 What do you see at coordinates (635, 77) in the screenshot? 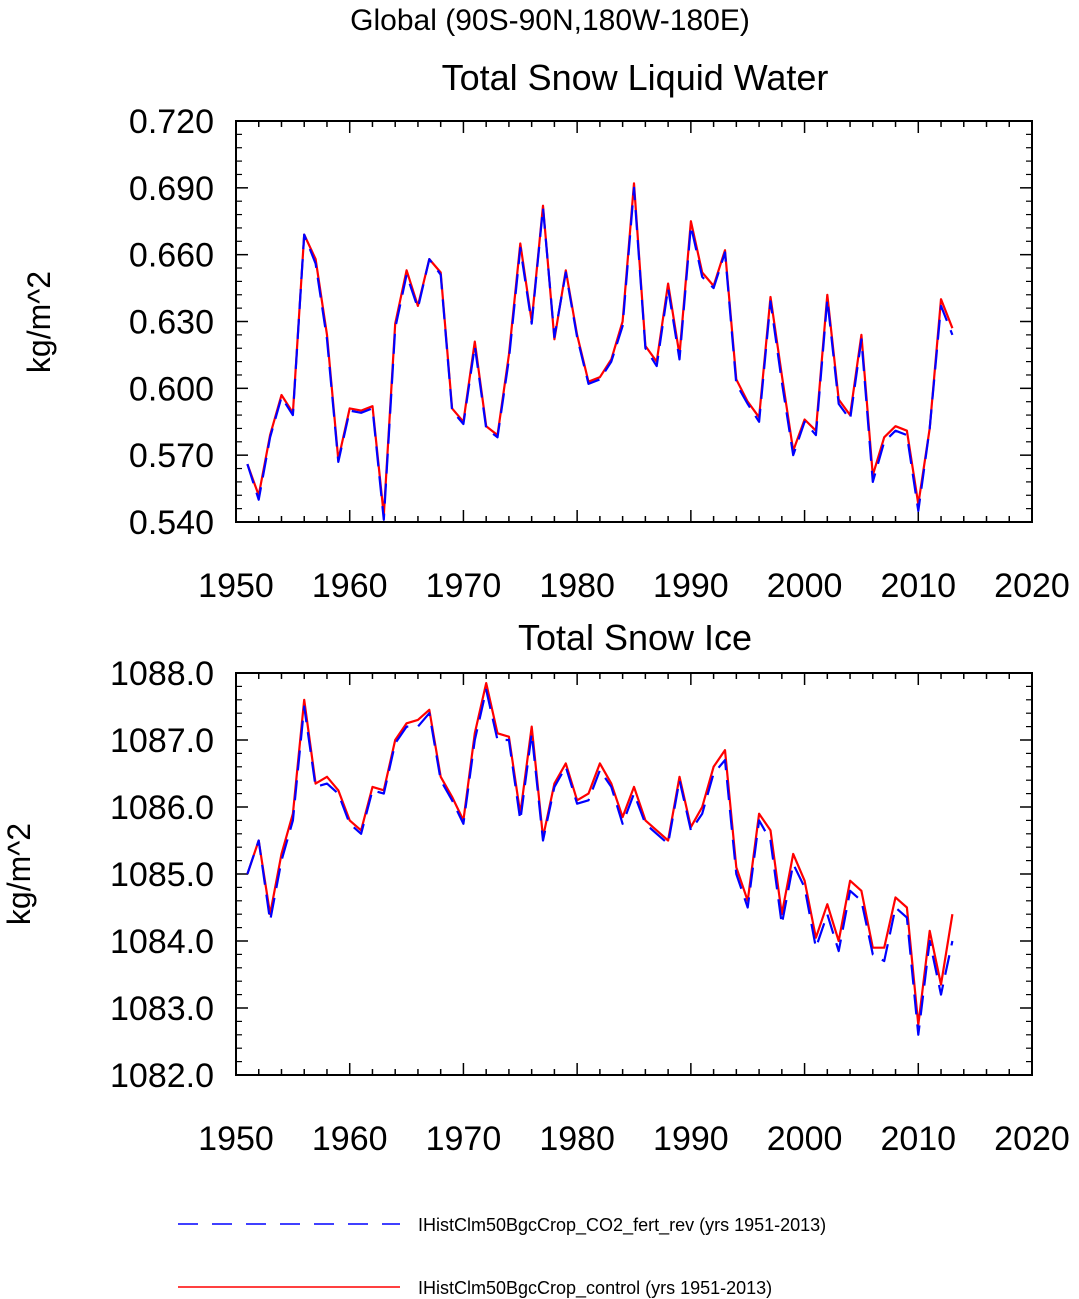
I see `chart-title: Total Snow Liquid Water` at bounding box center [635, 77].